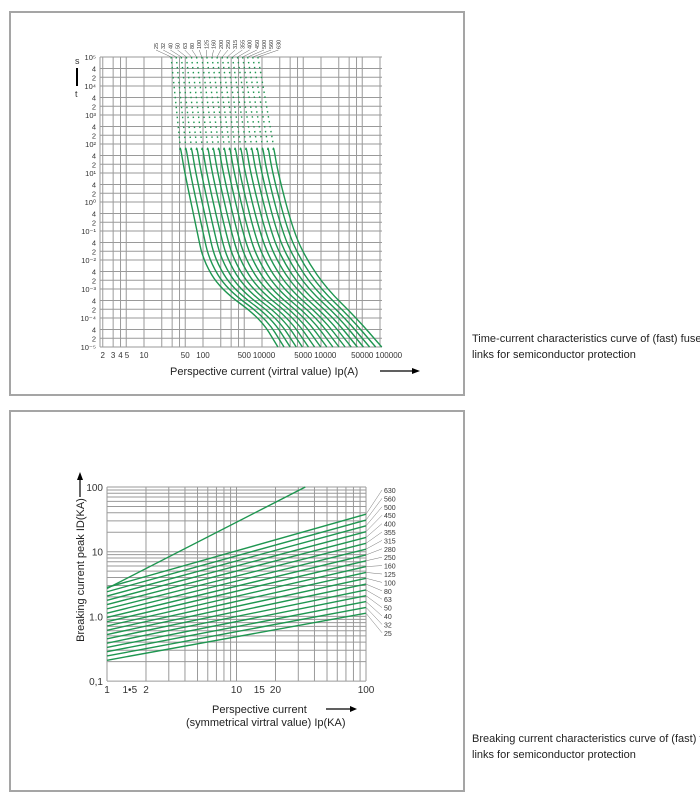 The width and height of the screenshot is (700, 797). What do you see at coordinates (103, 355) in the screenshot?
I see `x-tick-label: 2` at bounding box center [103, 355].